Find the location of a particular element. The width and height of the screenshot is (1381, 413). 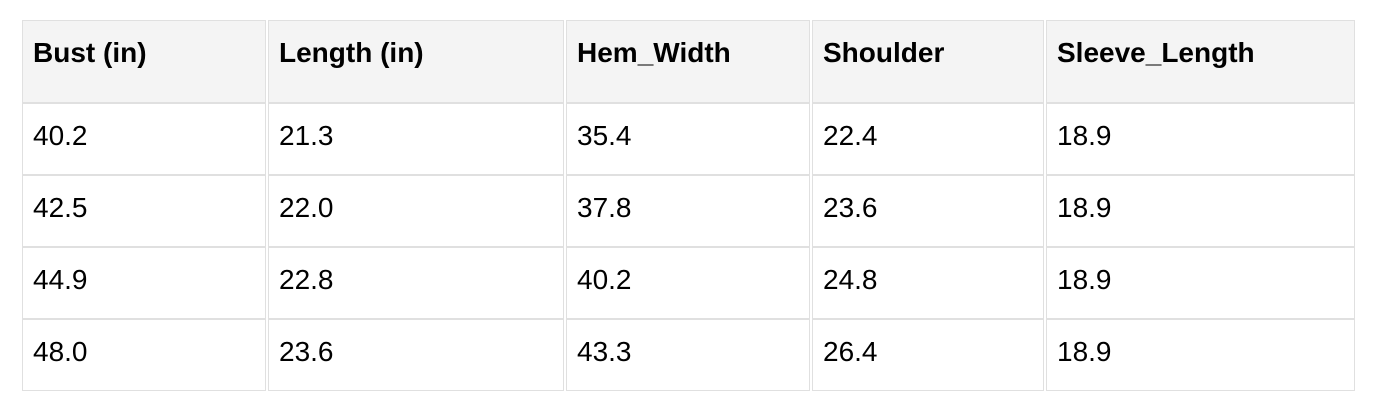

table-cell: 22.0 is located at coordinates (416, 211).